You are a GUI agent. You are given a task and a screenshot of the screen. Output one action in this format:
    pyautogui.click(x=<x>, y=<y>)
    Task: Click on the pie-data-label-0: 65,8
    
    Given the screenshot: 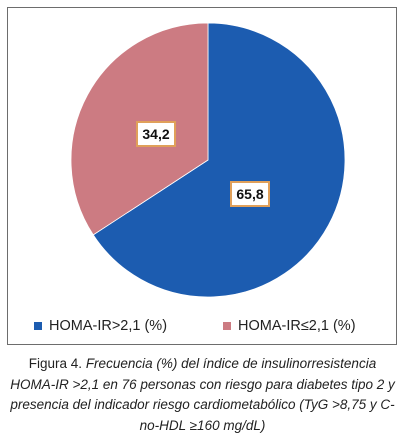 What is the action you would take?
    pyautogui.click(x=250, y=194)
    